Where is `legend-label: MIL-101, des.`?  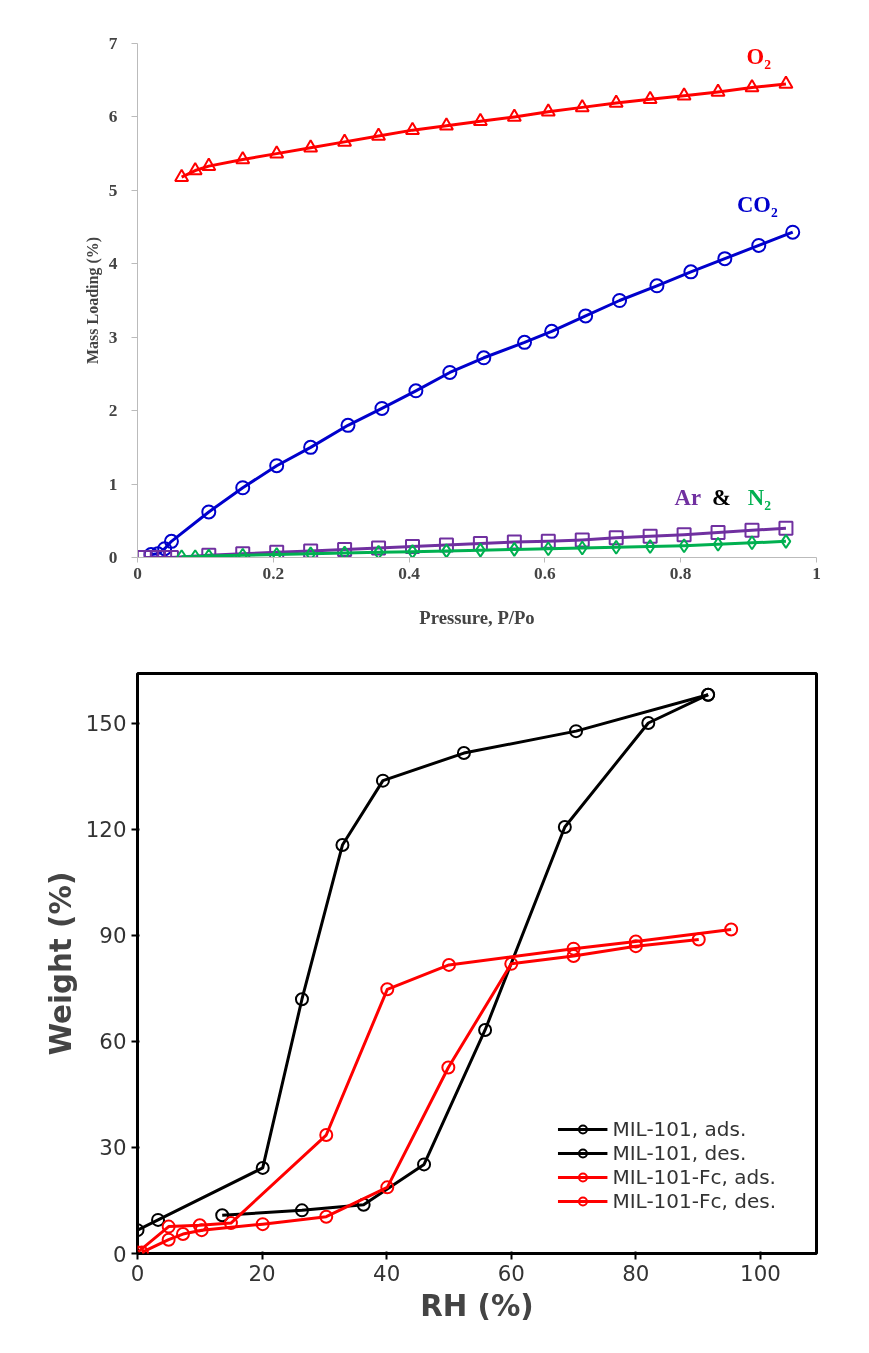
legend-label: MIL-101, des. is located at coordinates (679, 1153).